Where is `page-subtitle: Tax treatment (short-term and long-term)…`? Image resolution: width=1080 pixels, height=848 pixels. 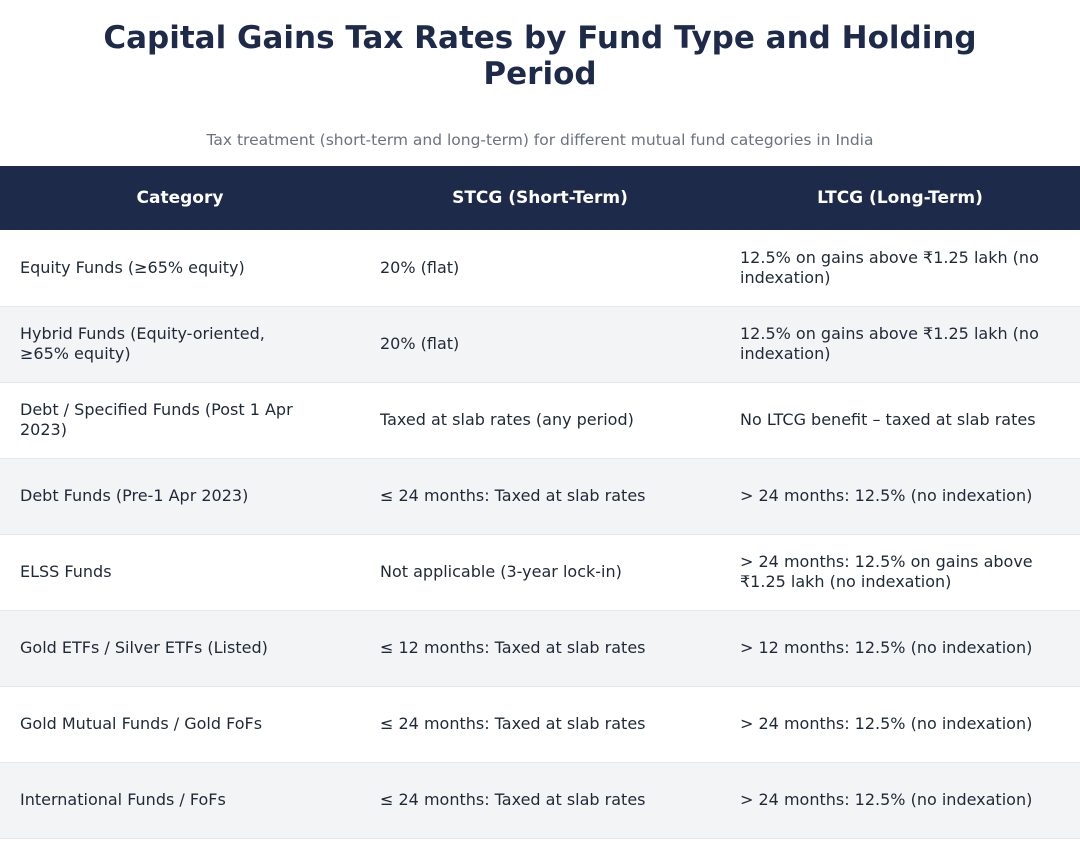 page-subtitle: Tax treatment (short-term and long-term)… is located at coordinates (540, 140).